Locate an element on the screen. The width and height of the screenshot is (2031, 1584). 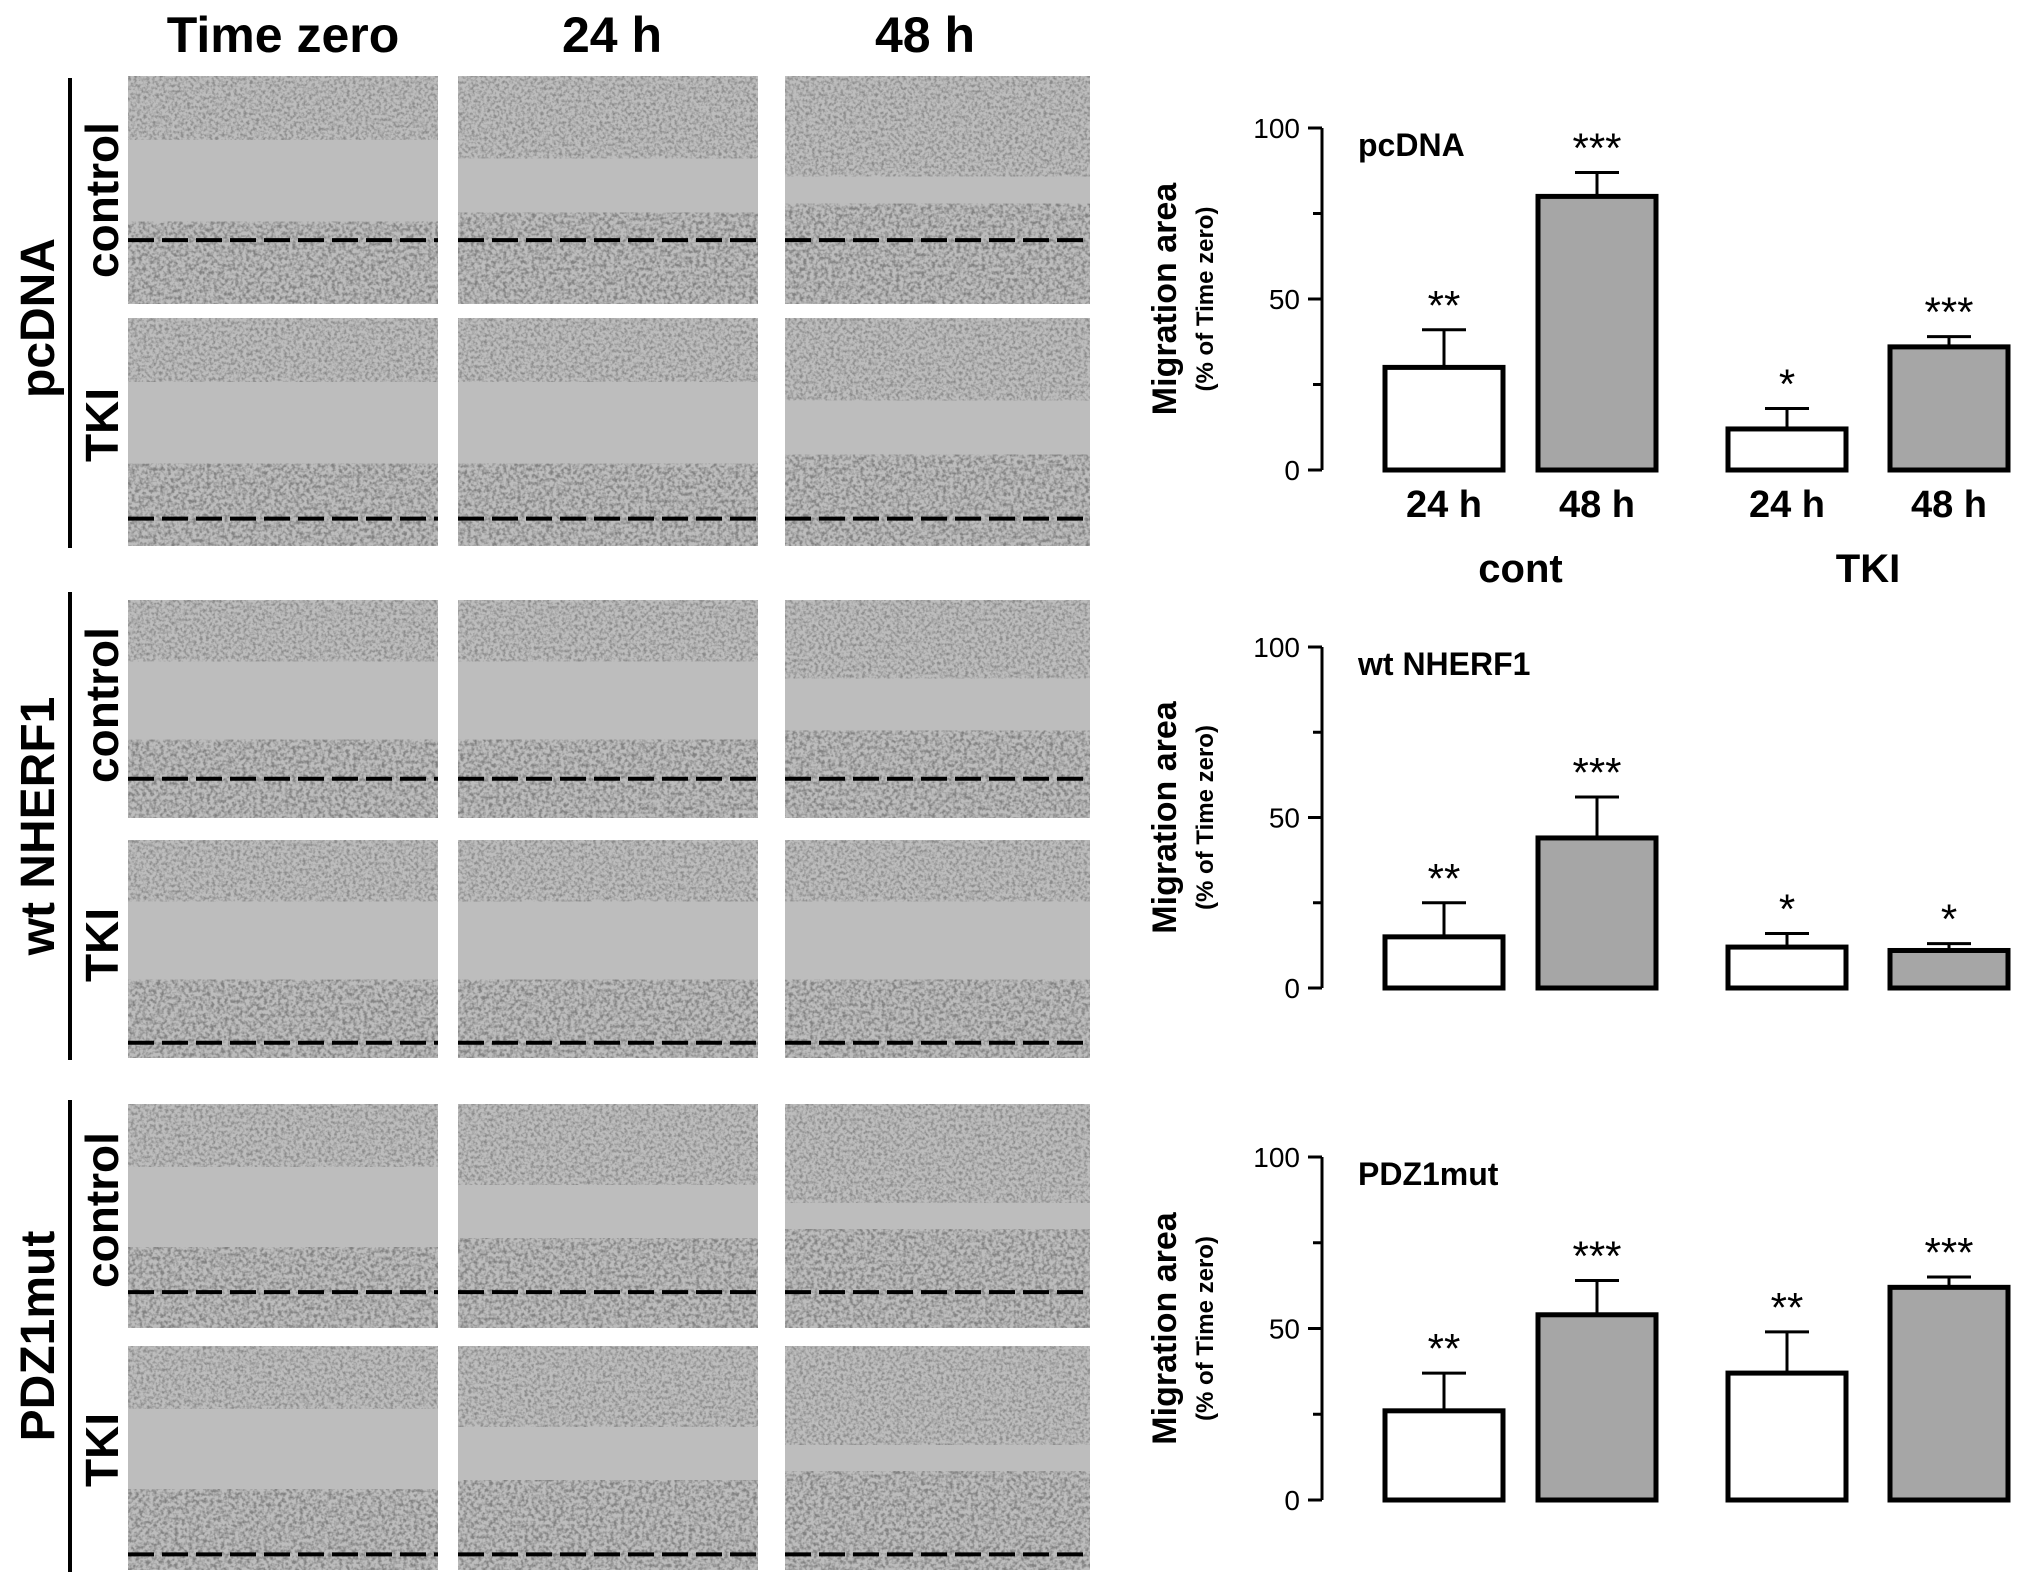
chart-title: wt NHERF1 is located at coordinates (1443, 664).